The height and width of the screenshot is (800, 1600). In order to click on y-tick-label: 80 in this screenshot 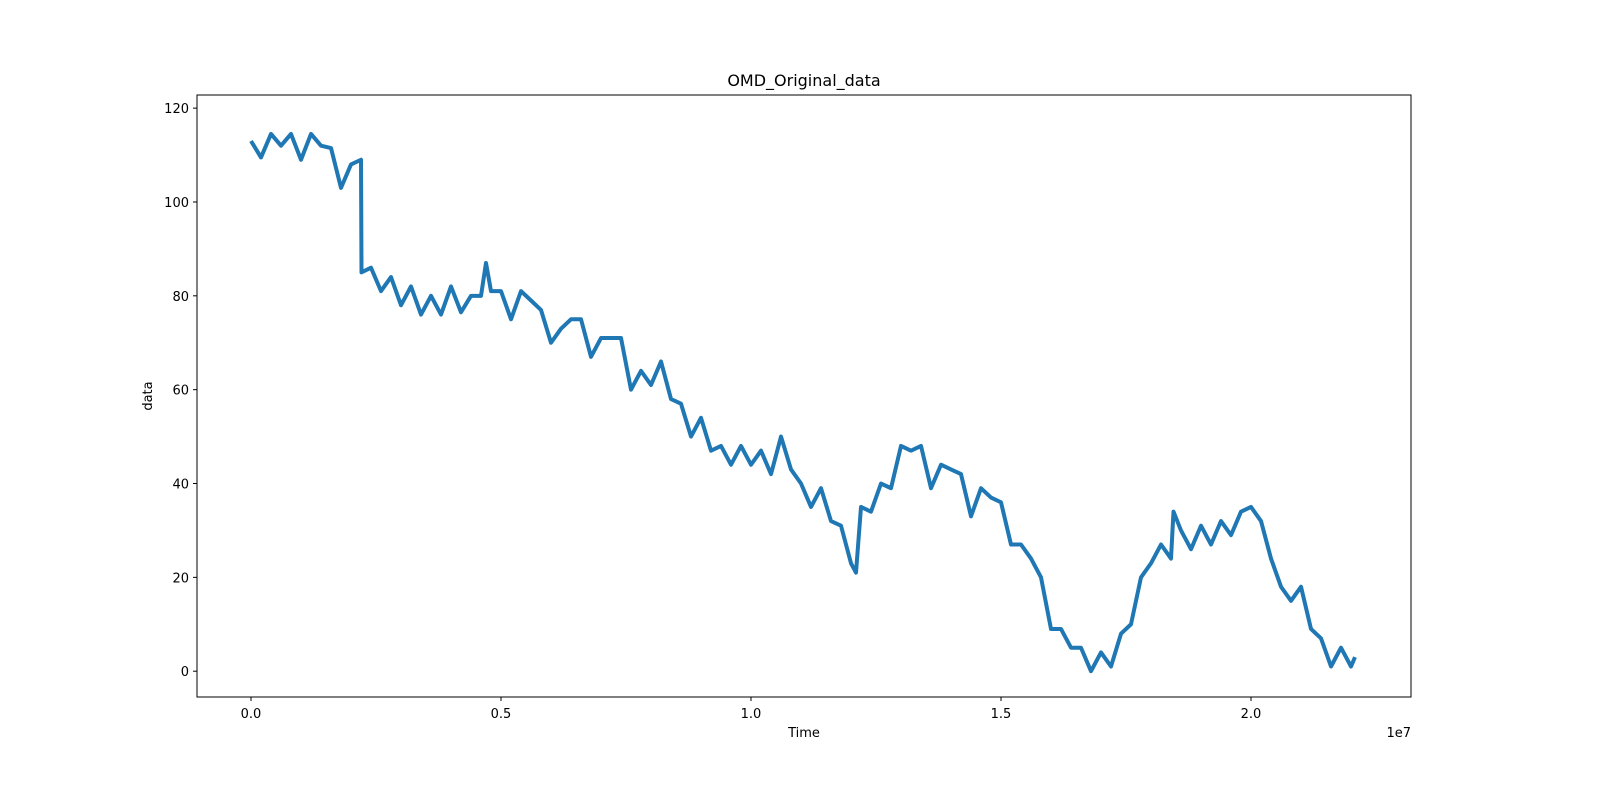, I will do `click(180, 297)`.